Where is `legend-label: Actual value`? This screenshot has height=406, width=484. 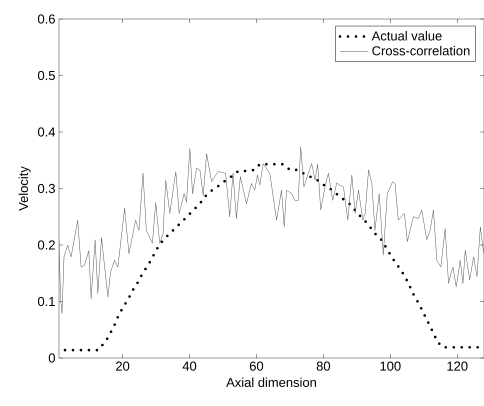
legend-label: Actual value is located at coordinates (407, 36).